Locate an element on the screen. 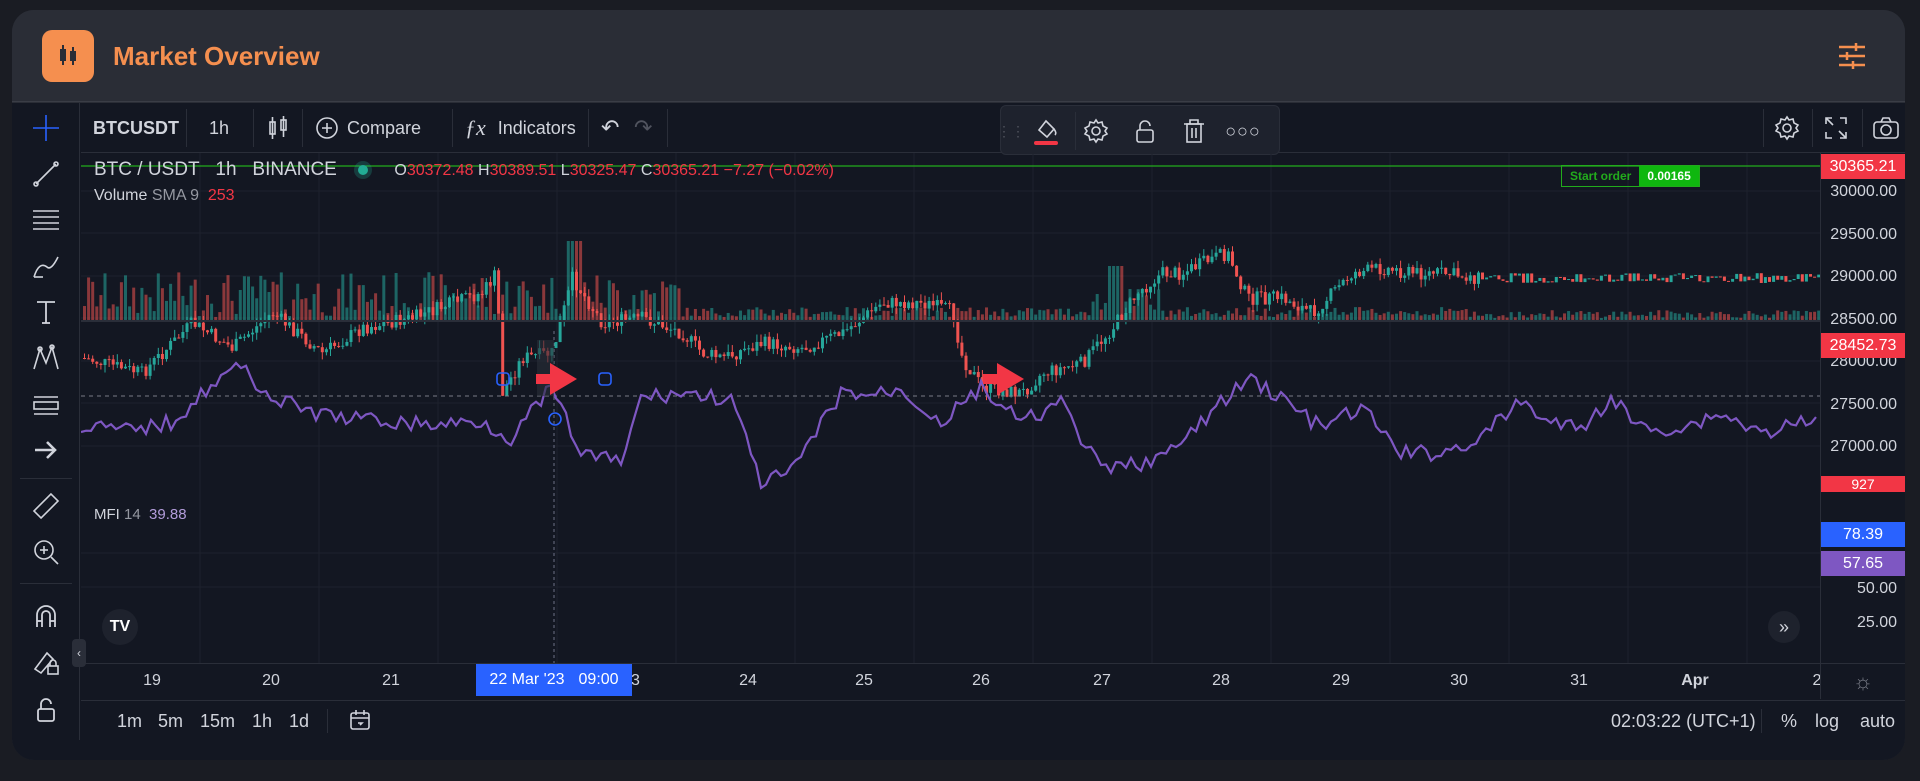 The width and height of the screenshot is (1920, 781). camera-icon is located at coordinates (1886, 128).